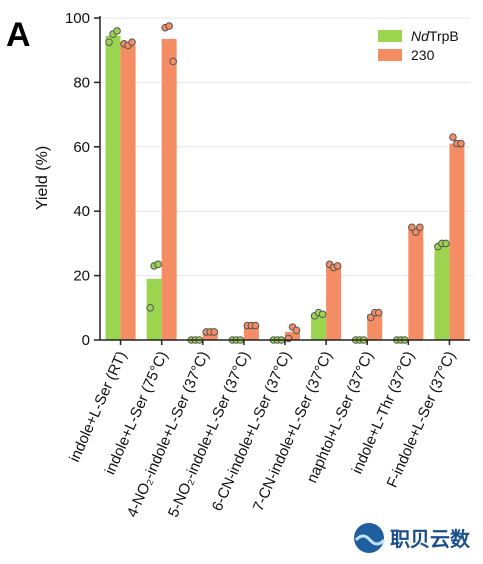 The height and width of the screenshot is (564, 483). Describe the element at coordinates (418, 45) in the screenshot. I see `legend: NdTrpB 230` at that location.